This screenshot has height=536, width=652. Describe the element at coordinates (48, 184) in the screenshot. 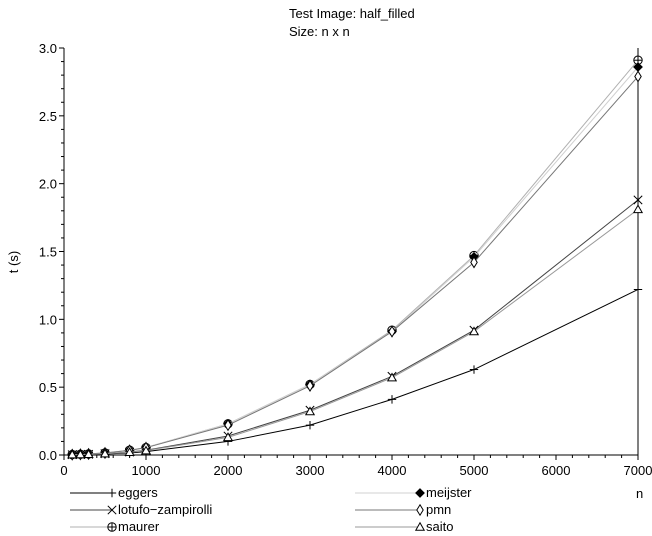

I see `y-tick-label: 2.0` at that location.